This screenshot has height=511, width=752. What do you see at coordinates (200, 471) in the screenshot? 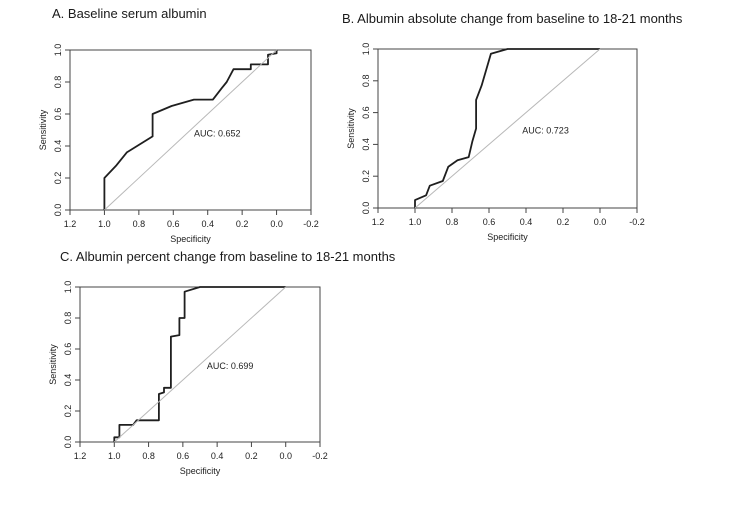
I see `x-axis-title-c: Specificity` at bounding box center [200, 471].